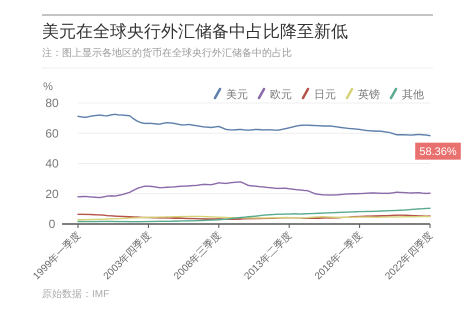  I want to click on y-tick-label: 40, so click(52, 163).